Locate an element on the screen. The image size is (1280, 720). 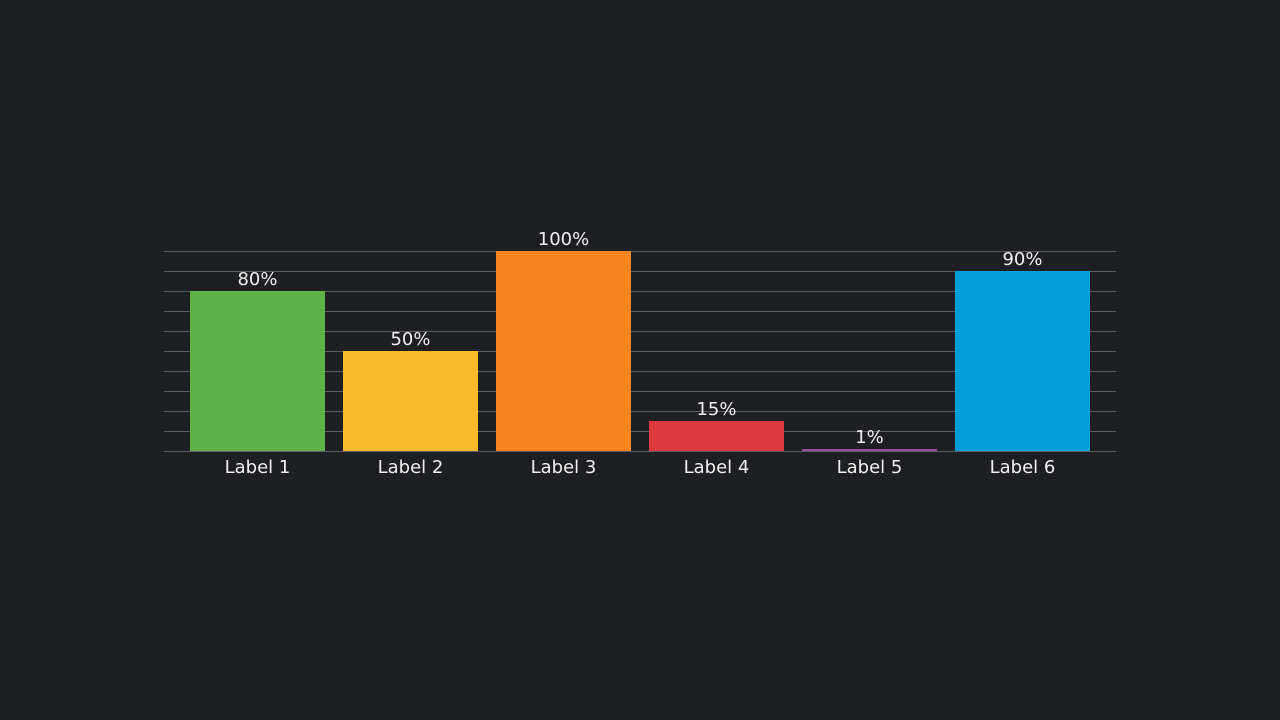
value-label-3: 100% is located at coordinates (563, 239).